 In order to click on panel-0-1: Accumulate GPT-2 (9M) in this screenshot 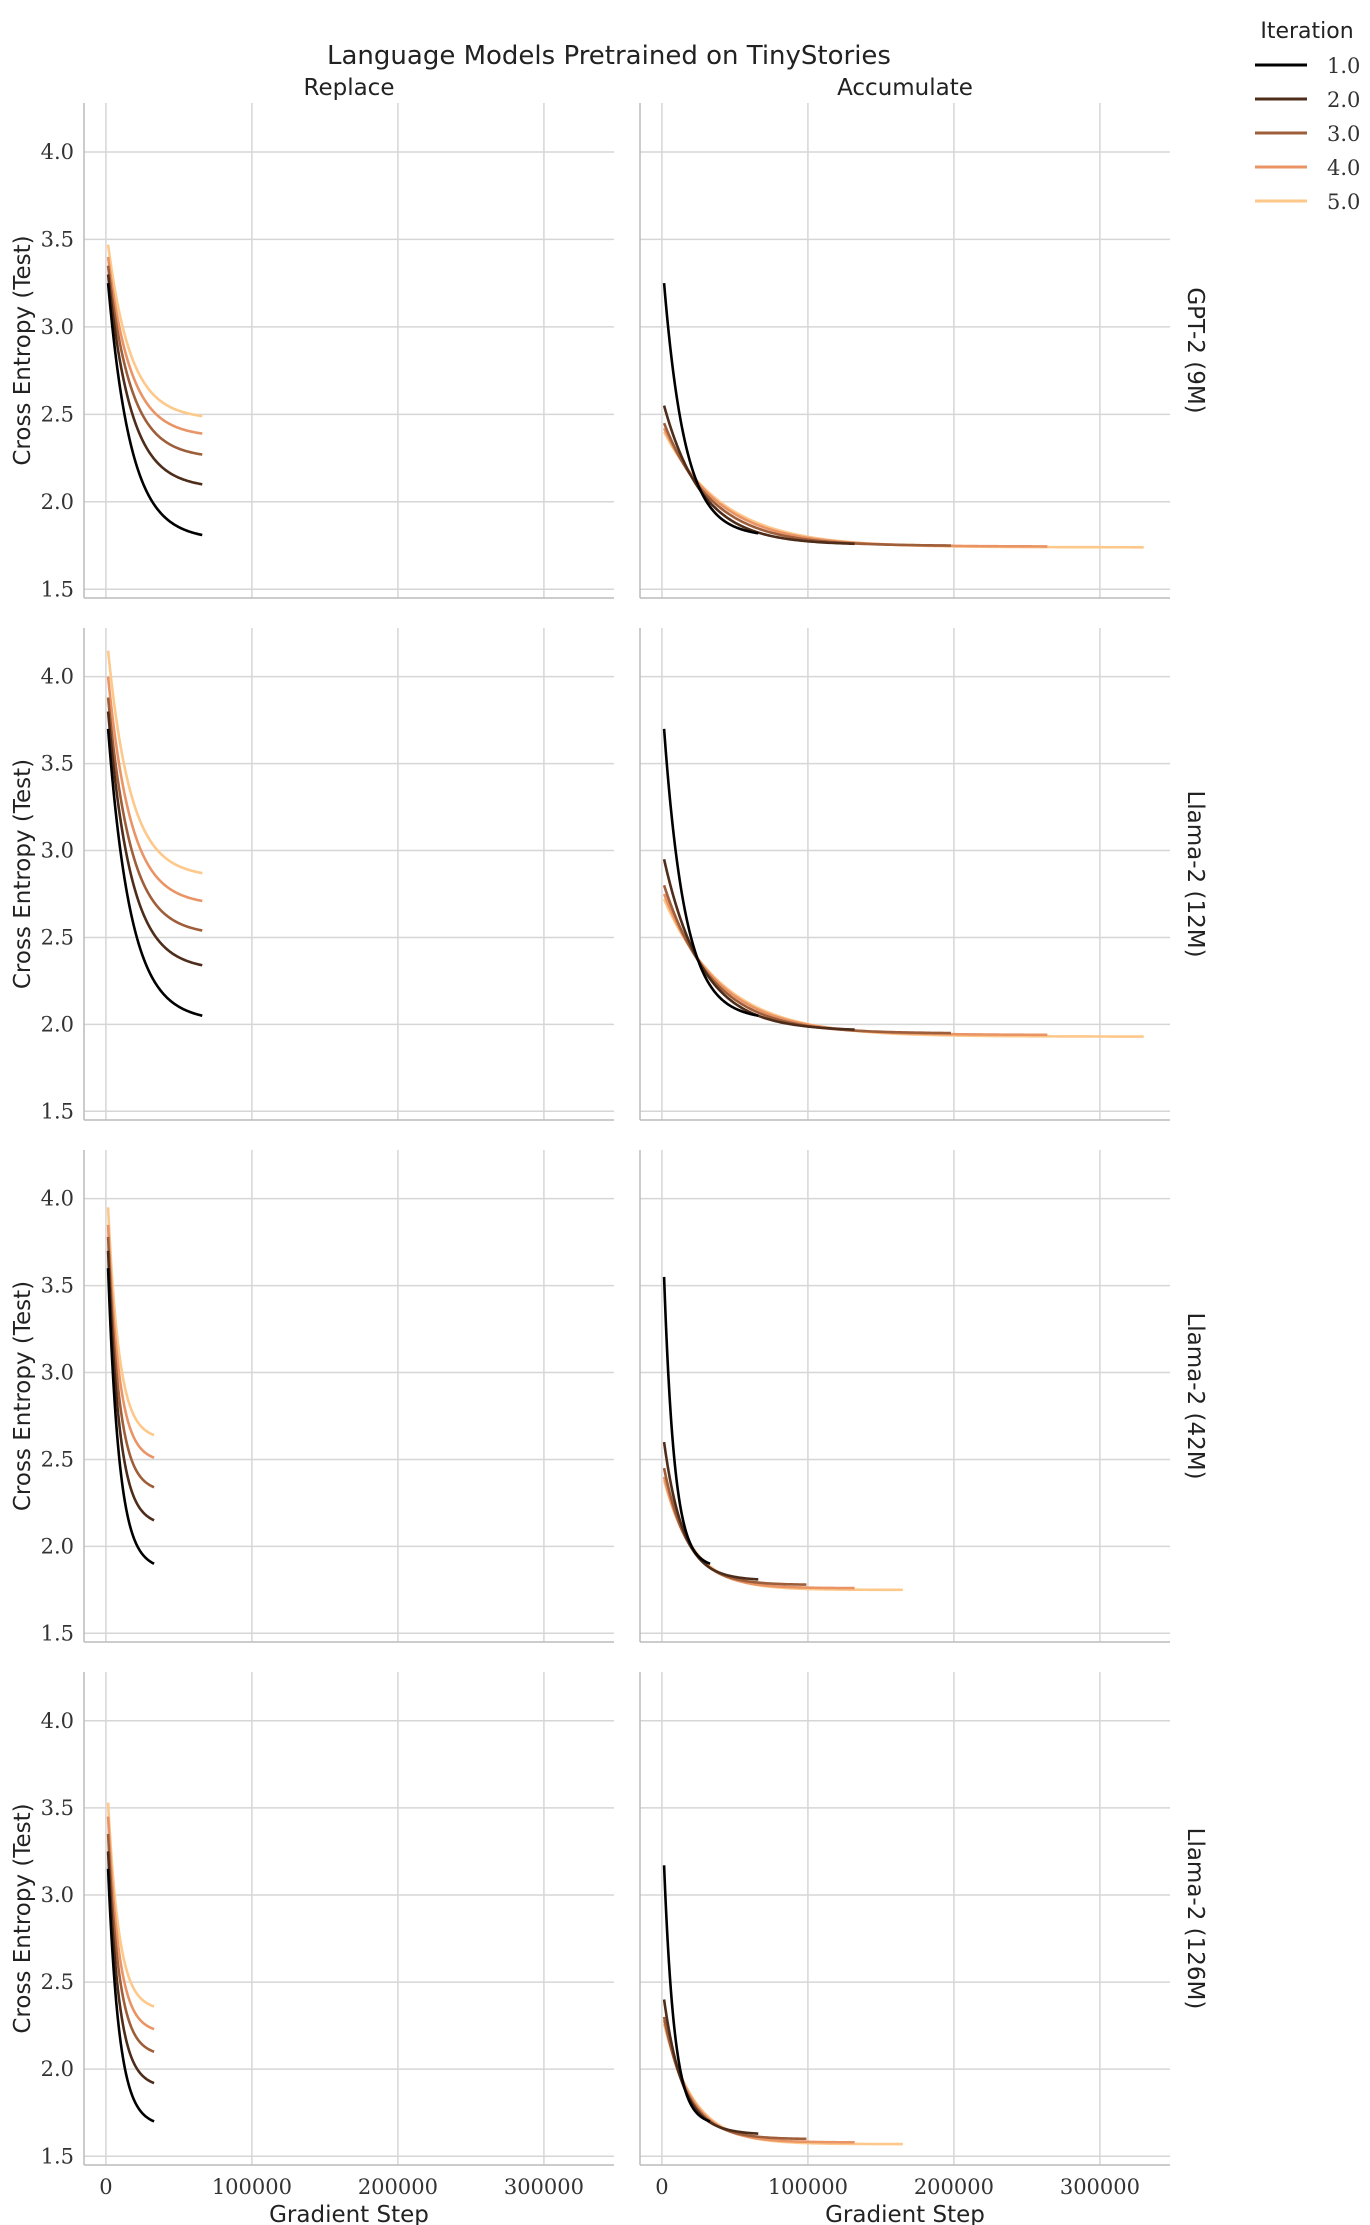, I will do `click(923, 337)`.